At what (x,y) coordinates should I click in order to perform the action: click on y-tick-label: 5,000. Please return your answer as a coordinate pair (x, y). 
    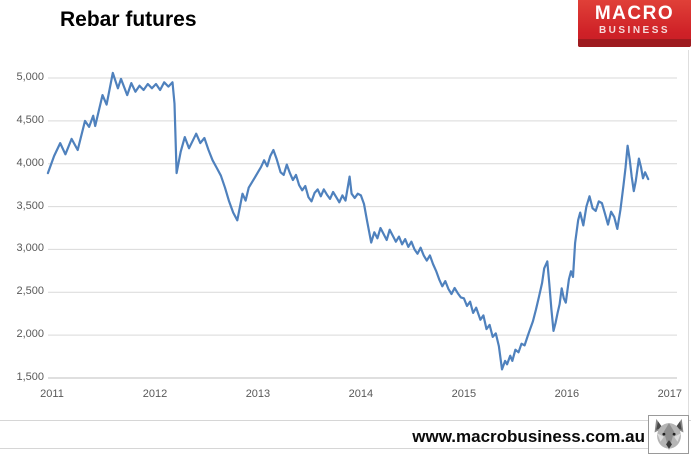
    Looking at the image, I should click on (30, 77).